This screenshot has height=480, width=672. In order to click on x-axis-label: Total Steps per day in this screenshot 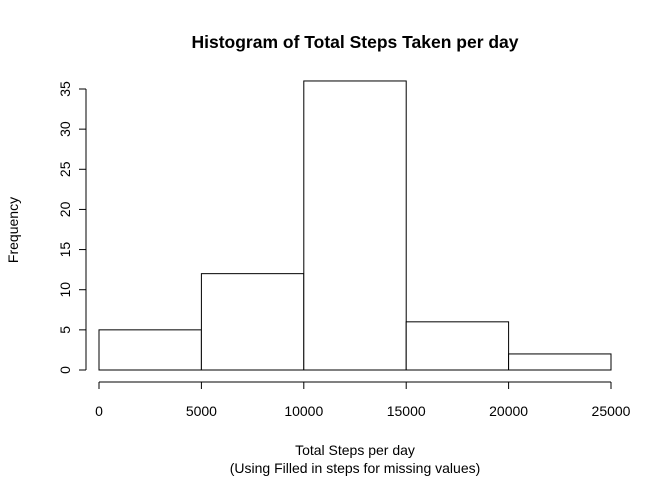, I will do `click(355, 450)`.